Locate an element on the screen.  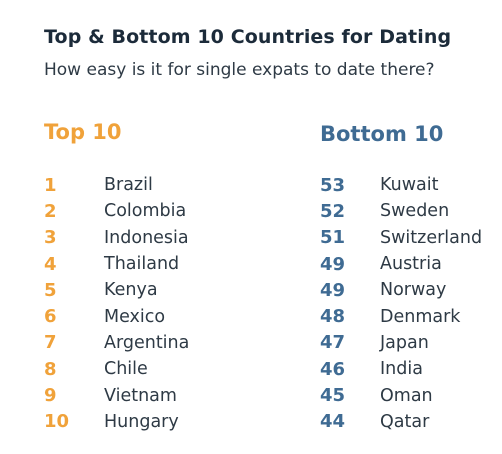
country-name: Switzerland is located at coordinates (431, 237).